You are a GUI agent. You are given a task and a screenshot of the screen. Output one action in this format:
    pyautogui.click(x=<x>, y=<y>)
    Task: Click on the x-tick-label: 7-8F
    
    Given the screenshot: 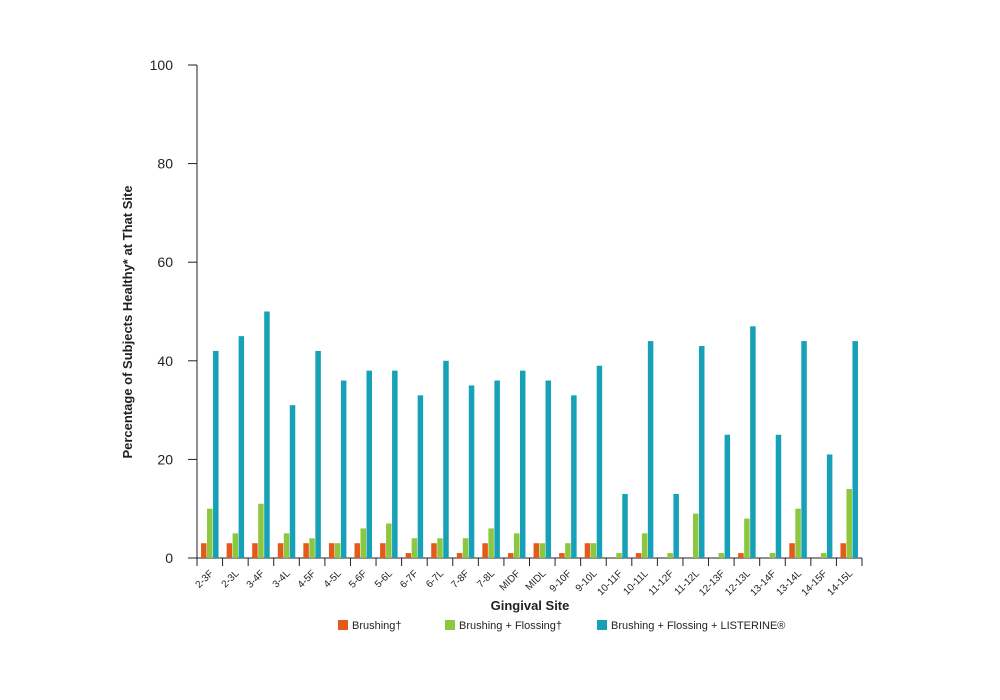 What is the action you would take?
    pyautogui.click(x=460, y=579)
    